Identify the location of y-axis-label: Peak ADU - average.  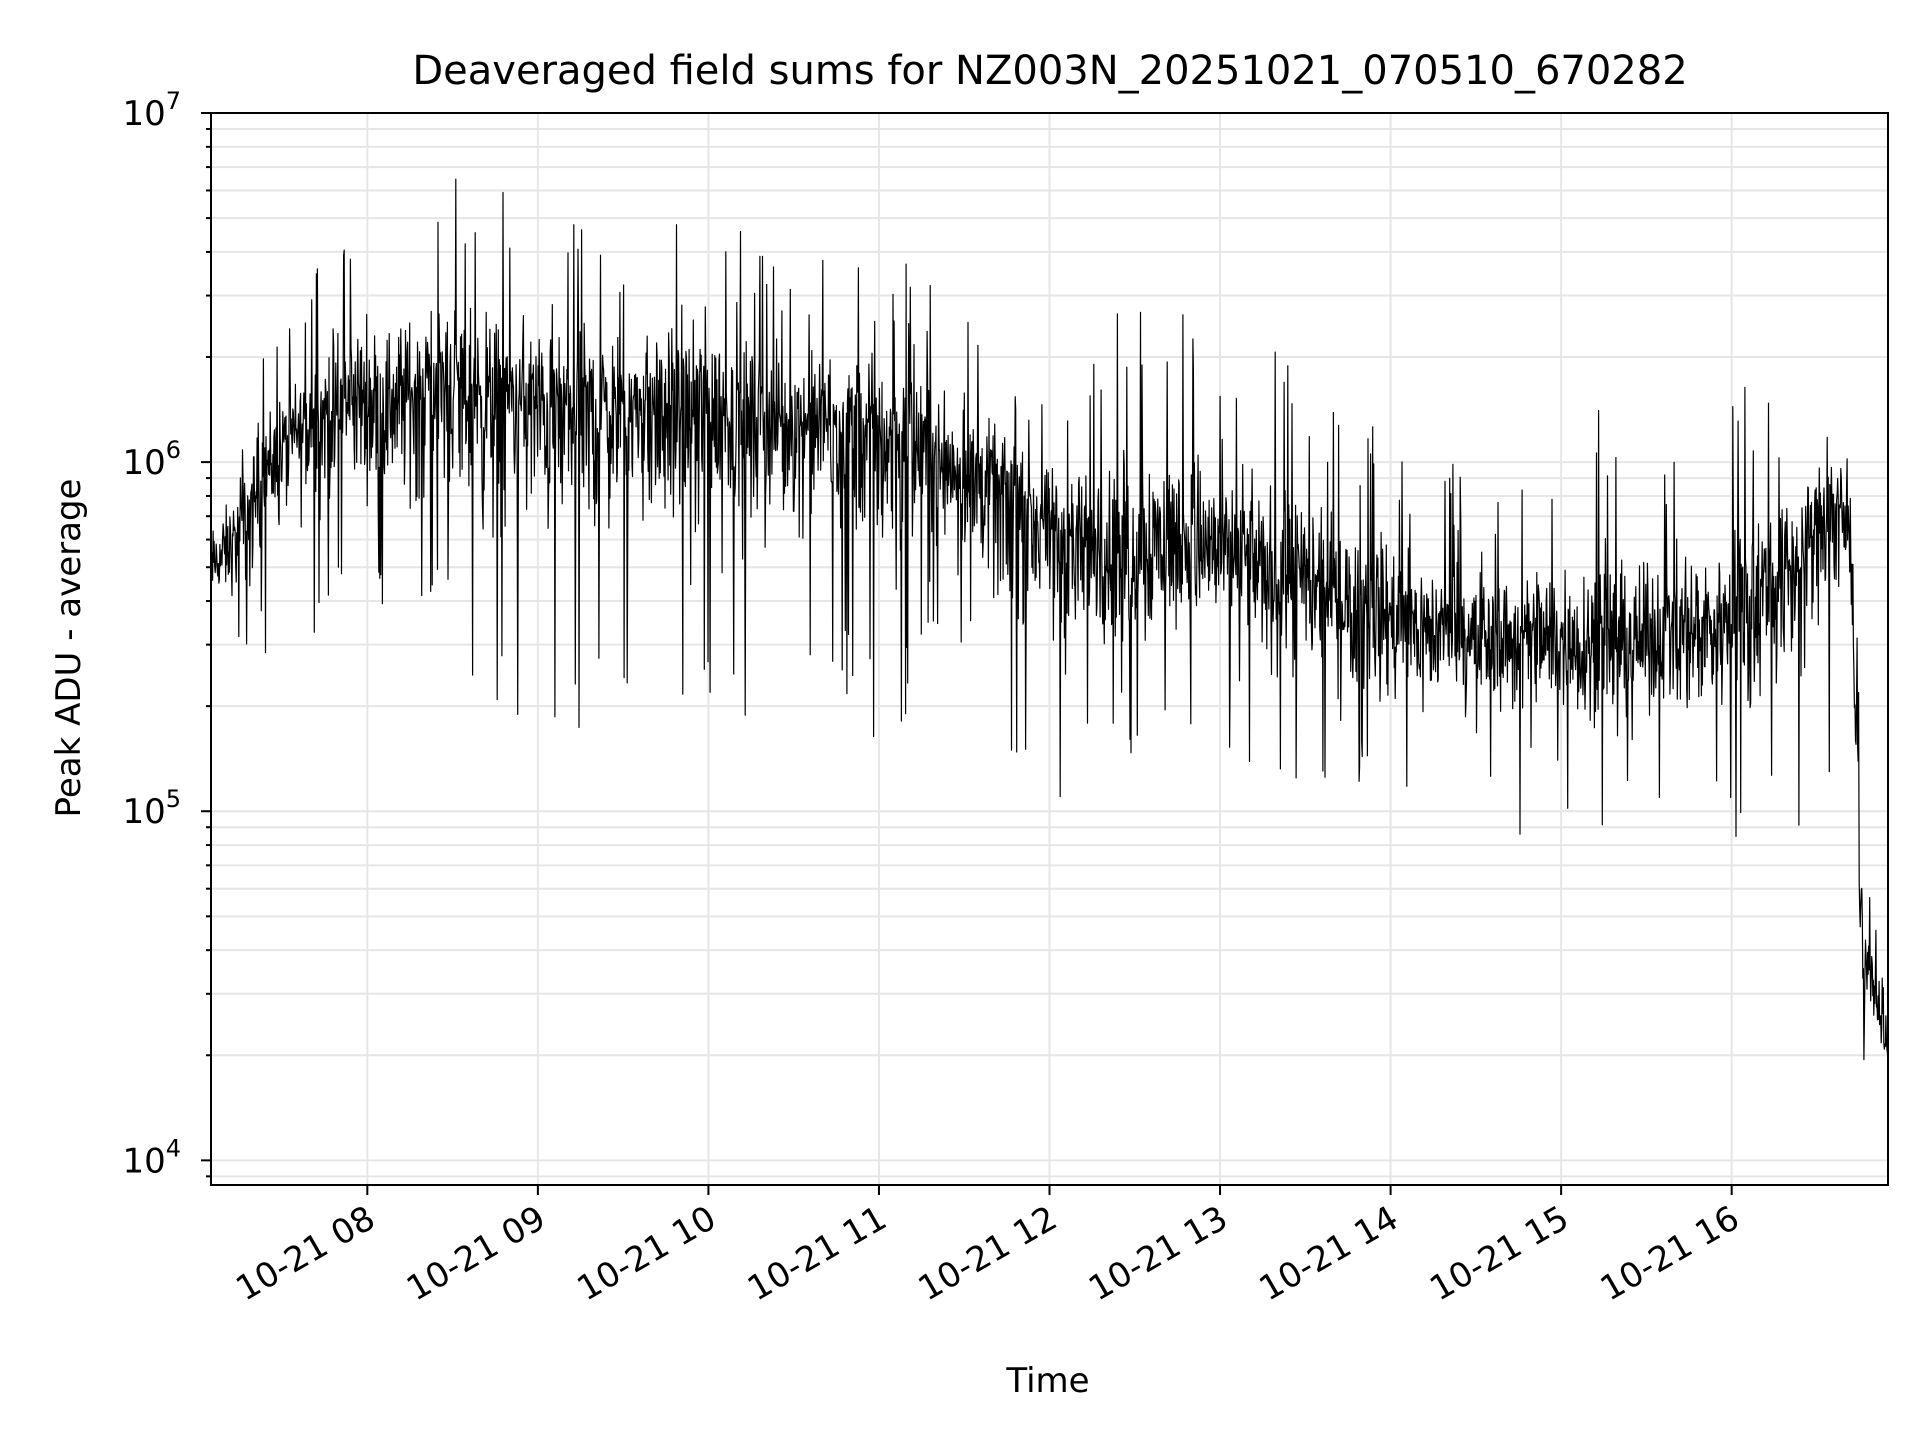
(69, 648).